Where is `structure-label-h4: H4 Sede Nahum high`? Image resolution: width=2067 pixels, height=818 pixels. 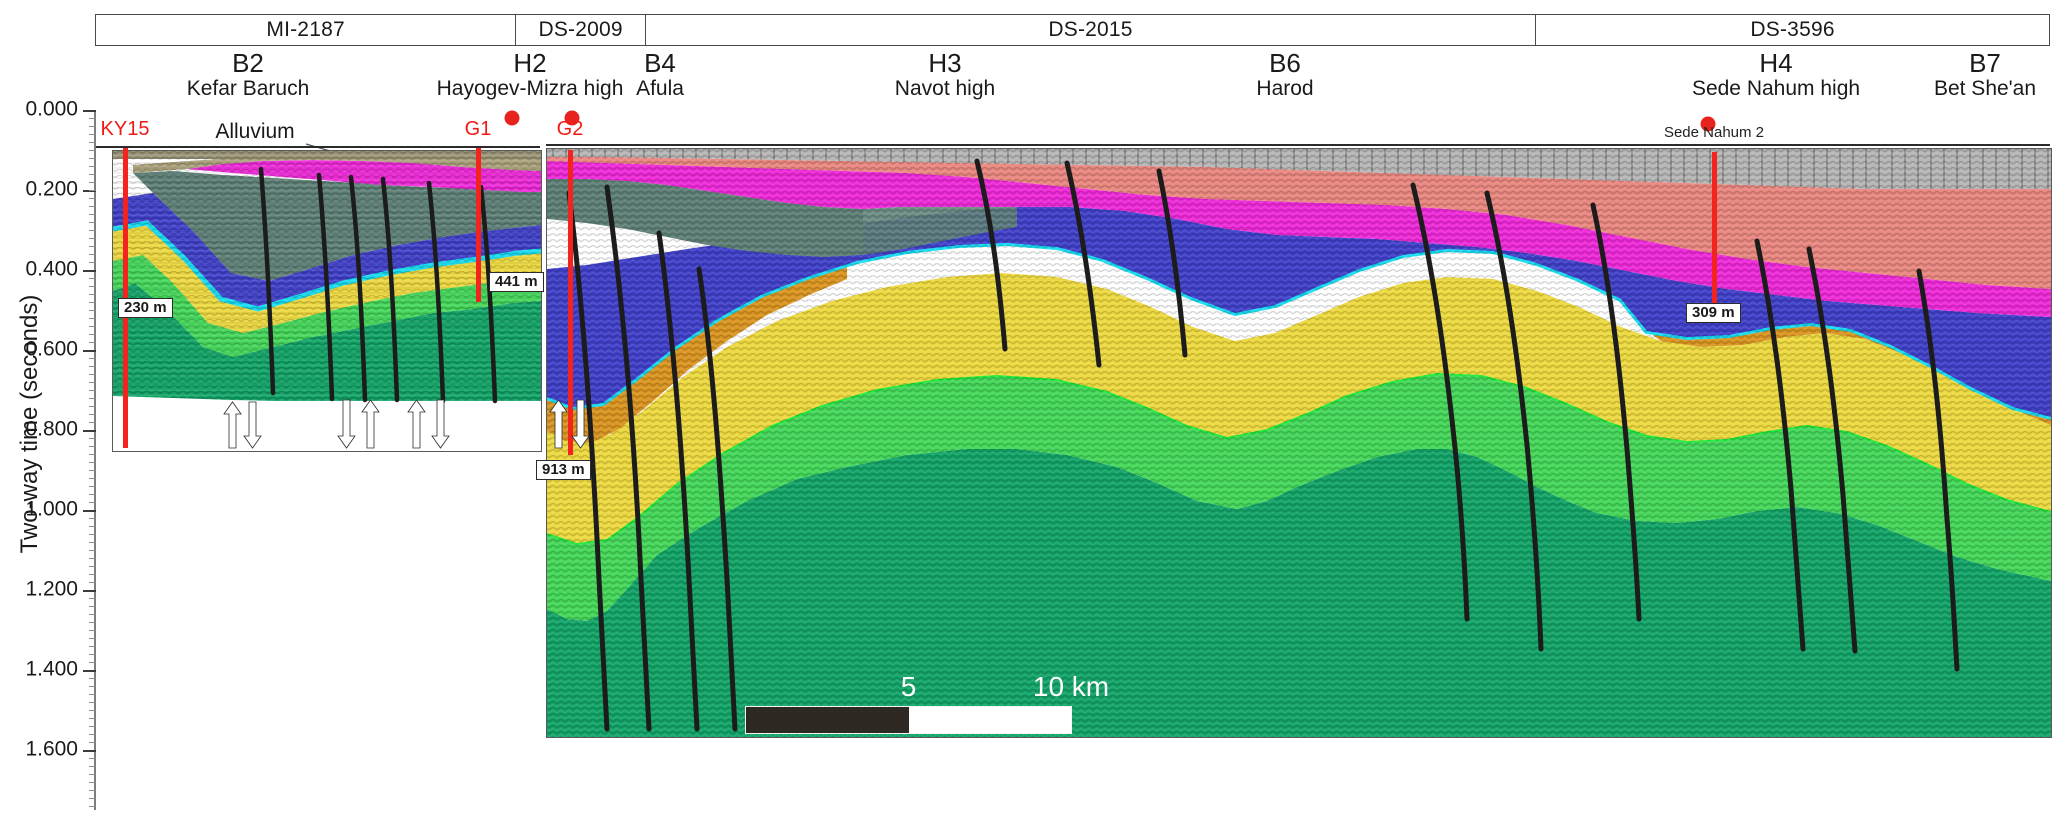 structure-label-h4: H4 Sede Nahum high is located at coordinates (1776, 75).